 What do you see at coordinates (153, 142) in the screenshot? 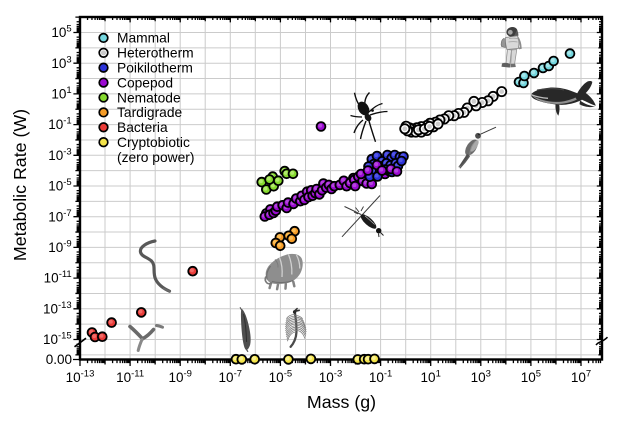
I see `svg-text: Cryptobiotic` at bounding box center [153, 142].